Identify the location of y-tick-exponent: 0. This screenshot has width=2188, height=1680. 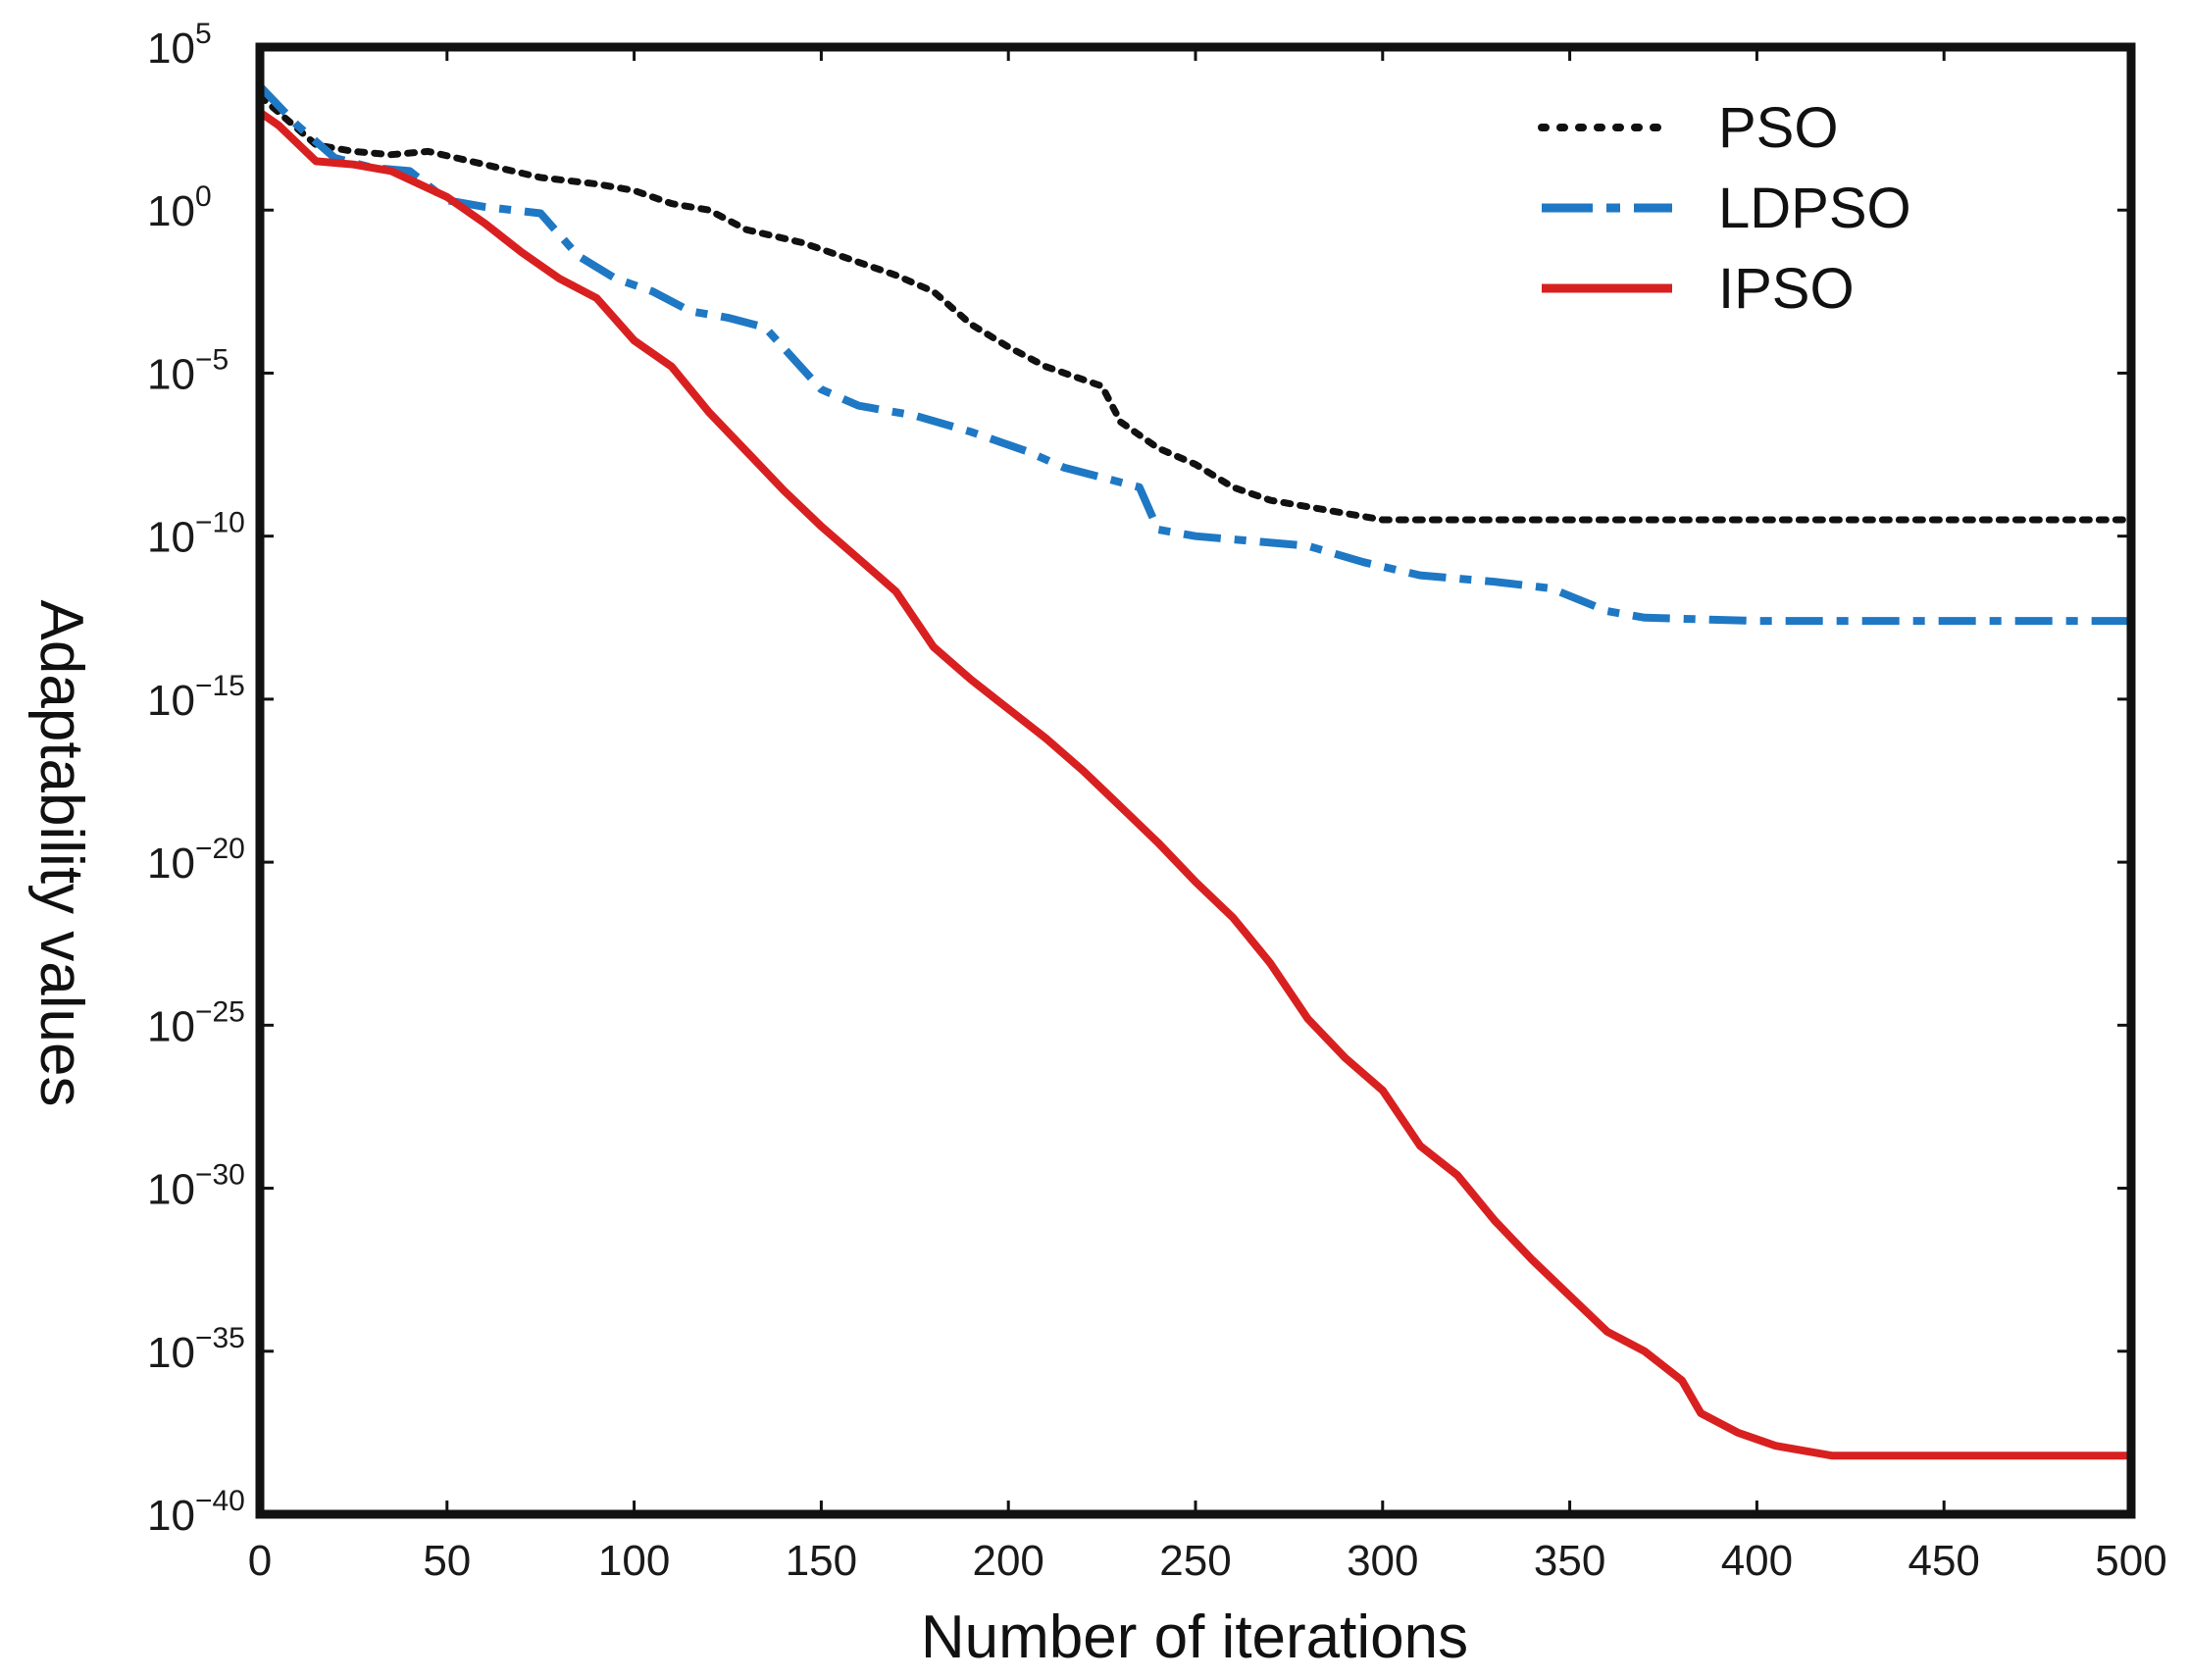
(203, 196).